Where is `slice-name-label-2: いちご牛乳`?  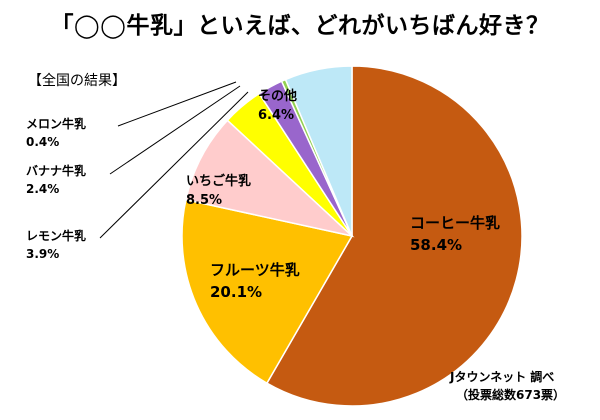 slice-name-label-2: いちご牛乳 is located at coordinates (218, 181).